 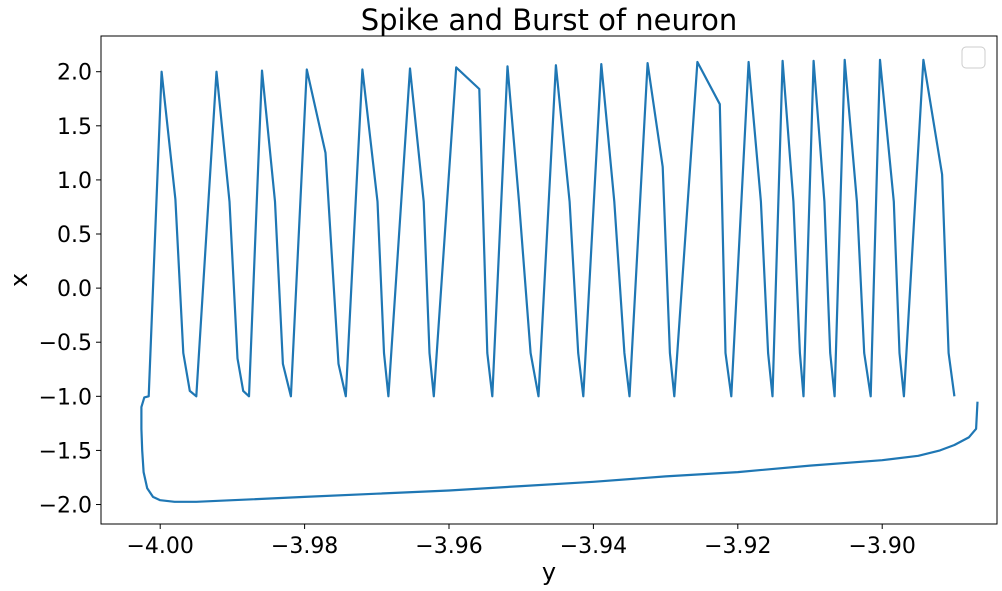 What do you see at coordinates (74, 181) in the screenshot?
I see `y-tick-label: 1.0` at bounding box center [74, 181].